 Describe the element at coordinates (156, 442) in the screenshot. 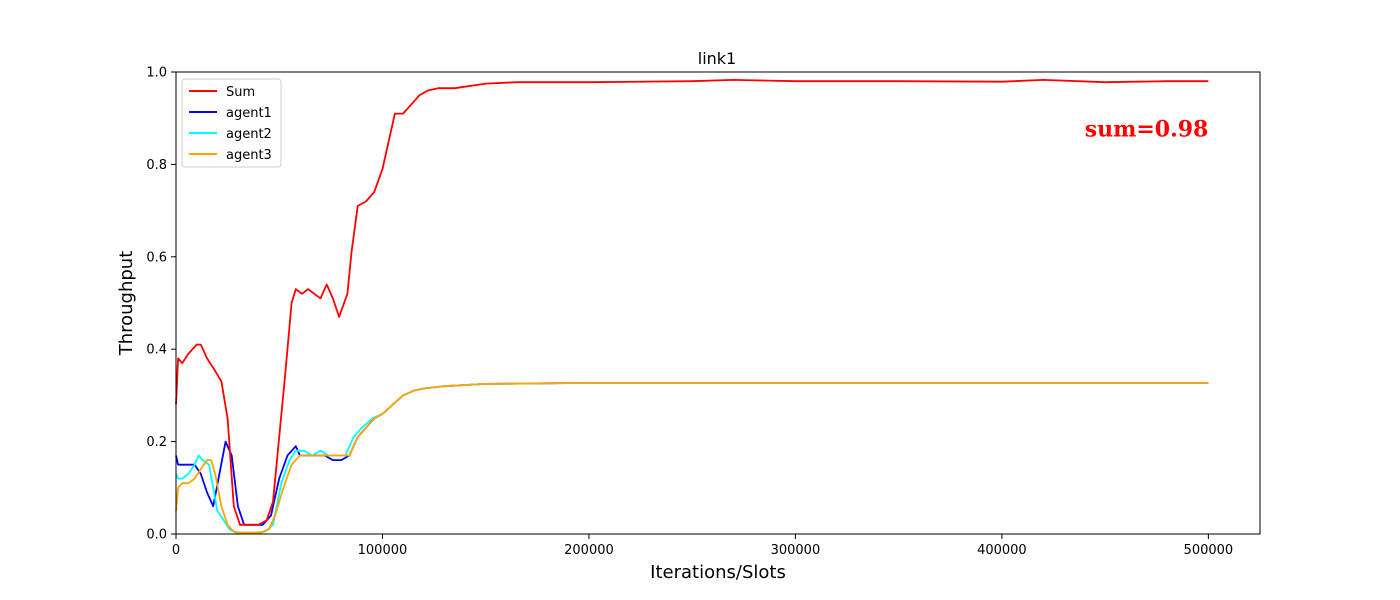

I see `y-tick-label: 0.2` at that location.